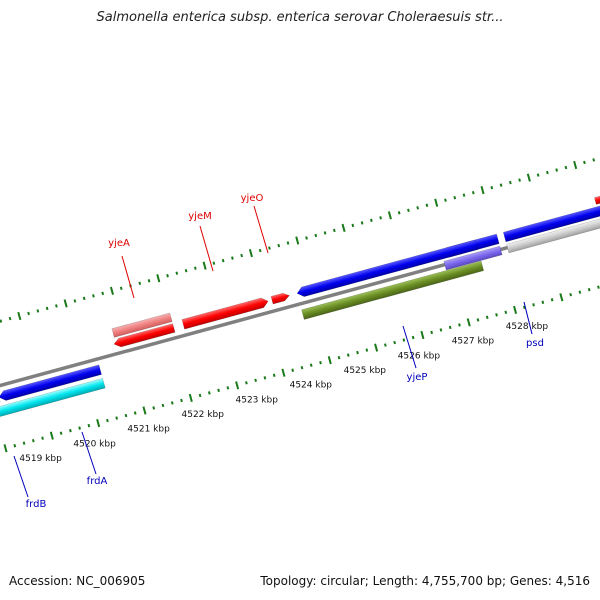  Describe the element at coordinates (40, 459) in the screenshot. I see `tick-label: 4519 kbp` at that location.